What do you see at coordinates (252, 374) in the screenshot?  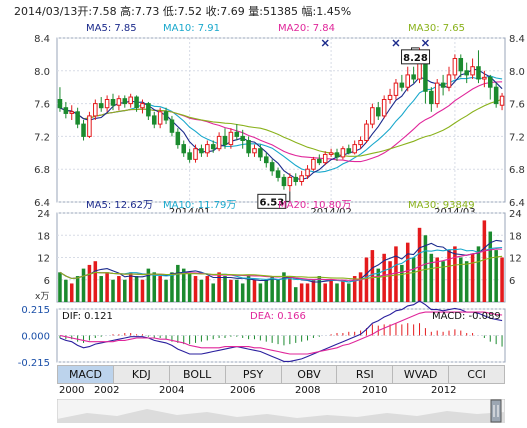 I see `tab-psy: PSY` at bounding box center [252, 374].